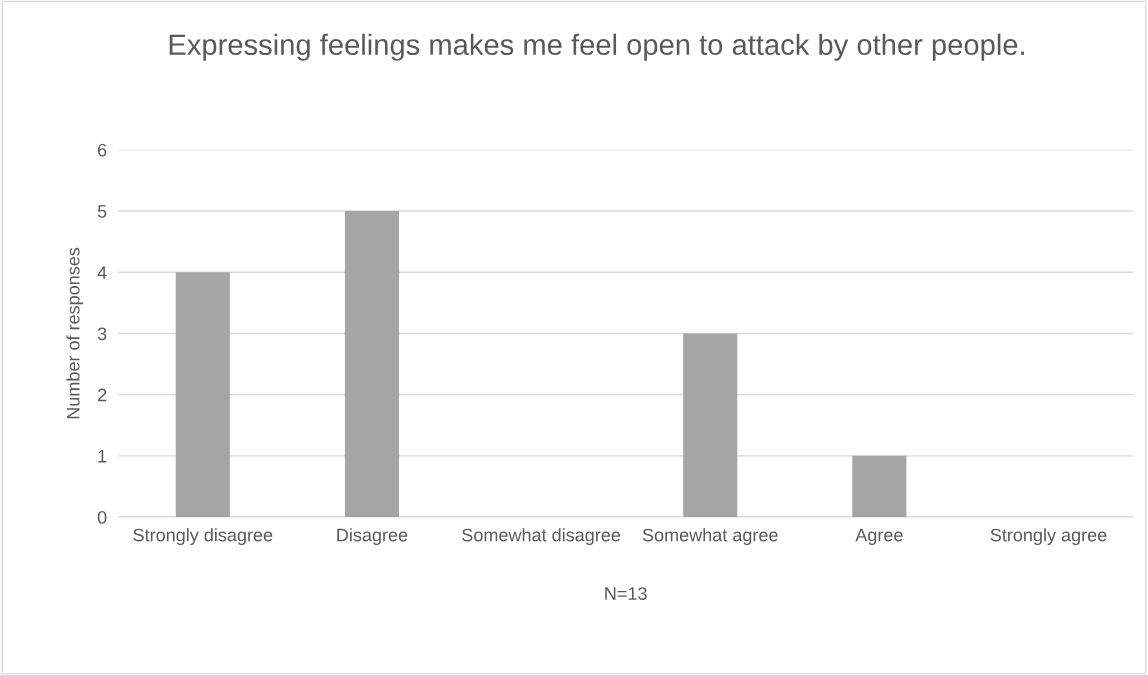  I want to click on y-tick-label: 4, so click(102, 272).